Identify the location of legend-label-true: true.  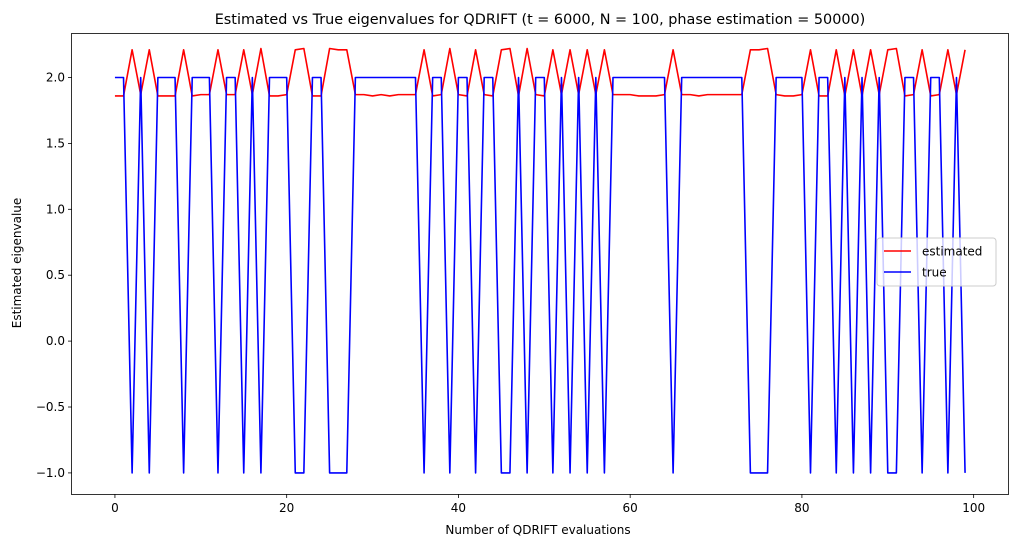
(934, 273).